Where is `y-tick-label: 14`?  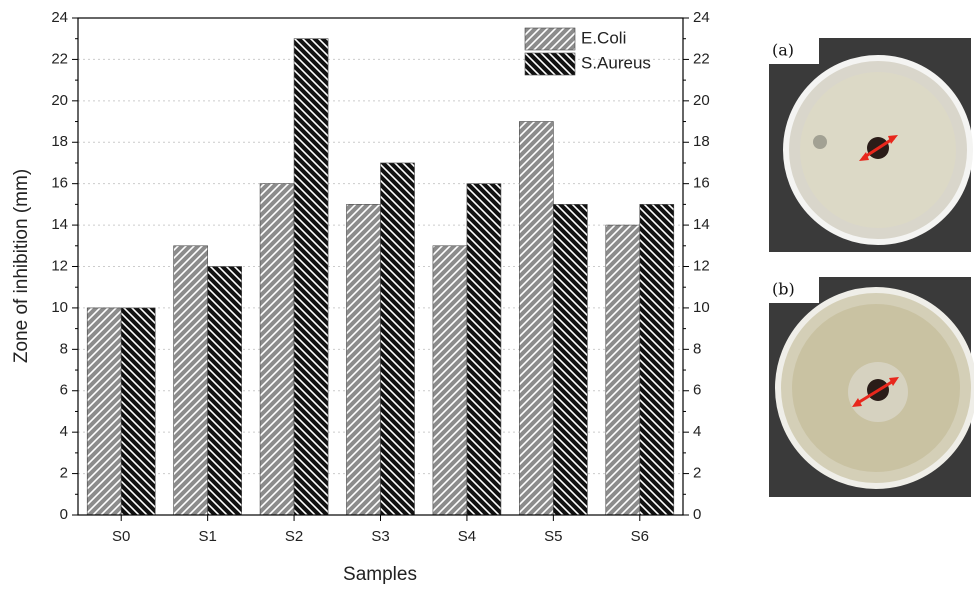
y-tick-label: 14 is located at coordinates (59, 224).